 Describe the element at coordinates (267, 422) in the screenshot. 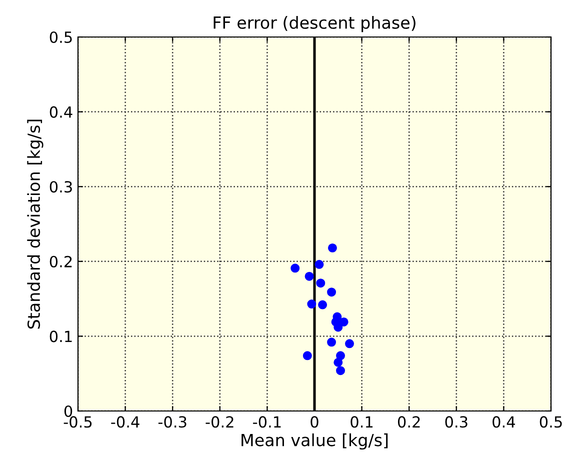

I see `x-tick-label: -0.1` at that location.